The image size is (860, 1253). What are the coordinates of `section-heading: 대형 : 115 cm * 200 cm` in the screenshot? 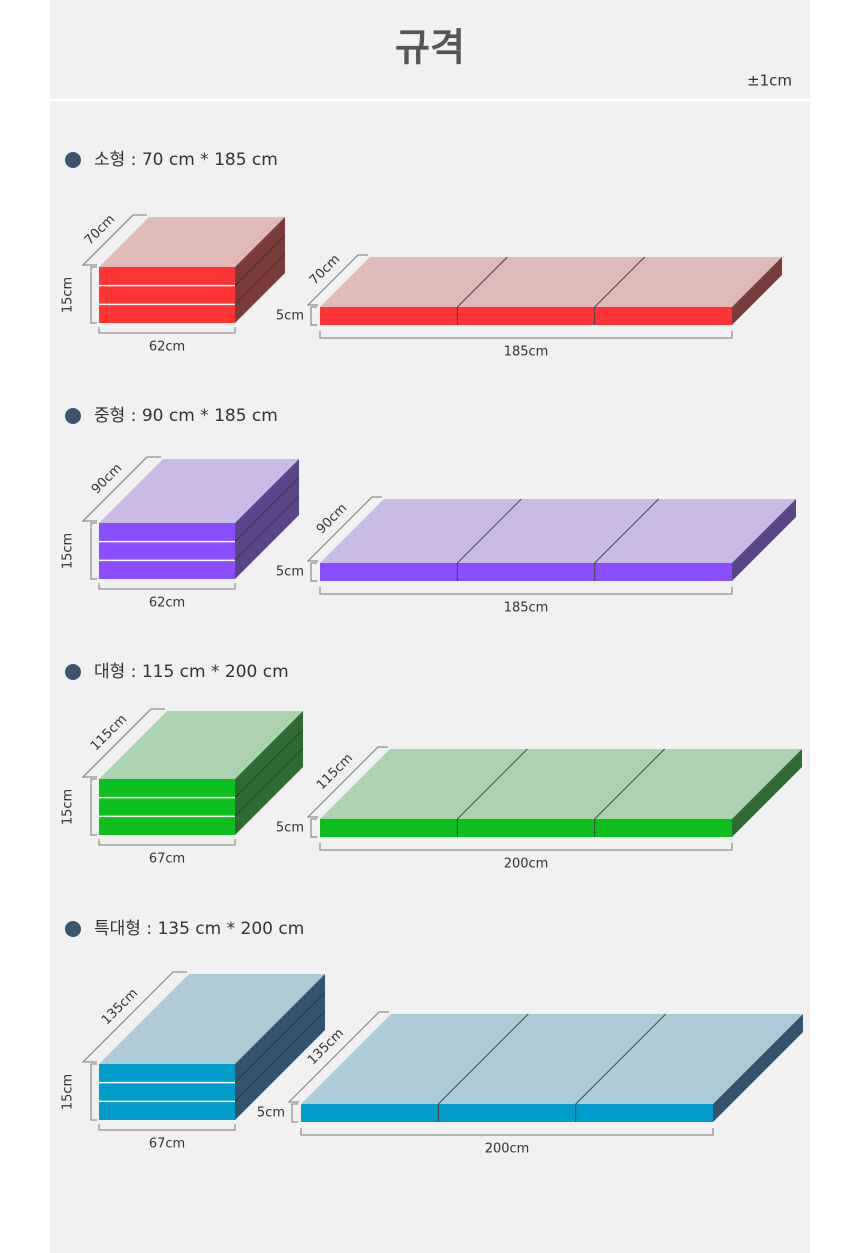 It's located at (191, 672).